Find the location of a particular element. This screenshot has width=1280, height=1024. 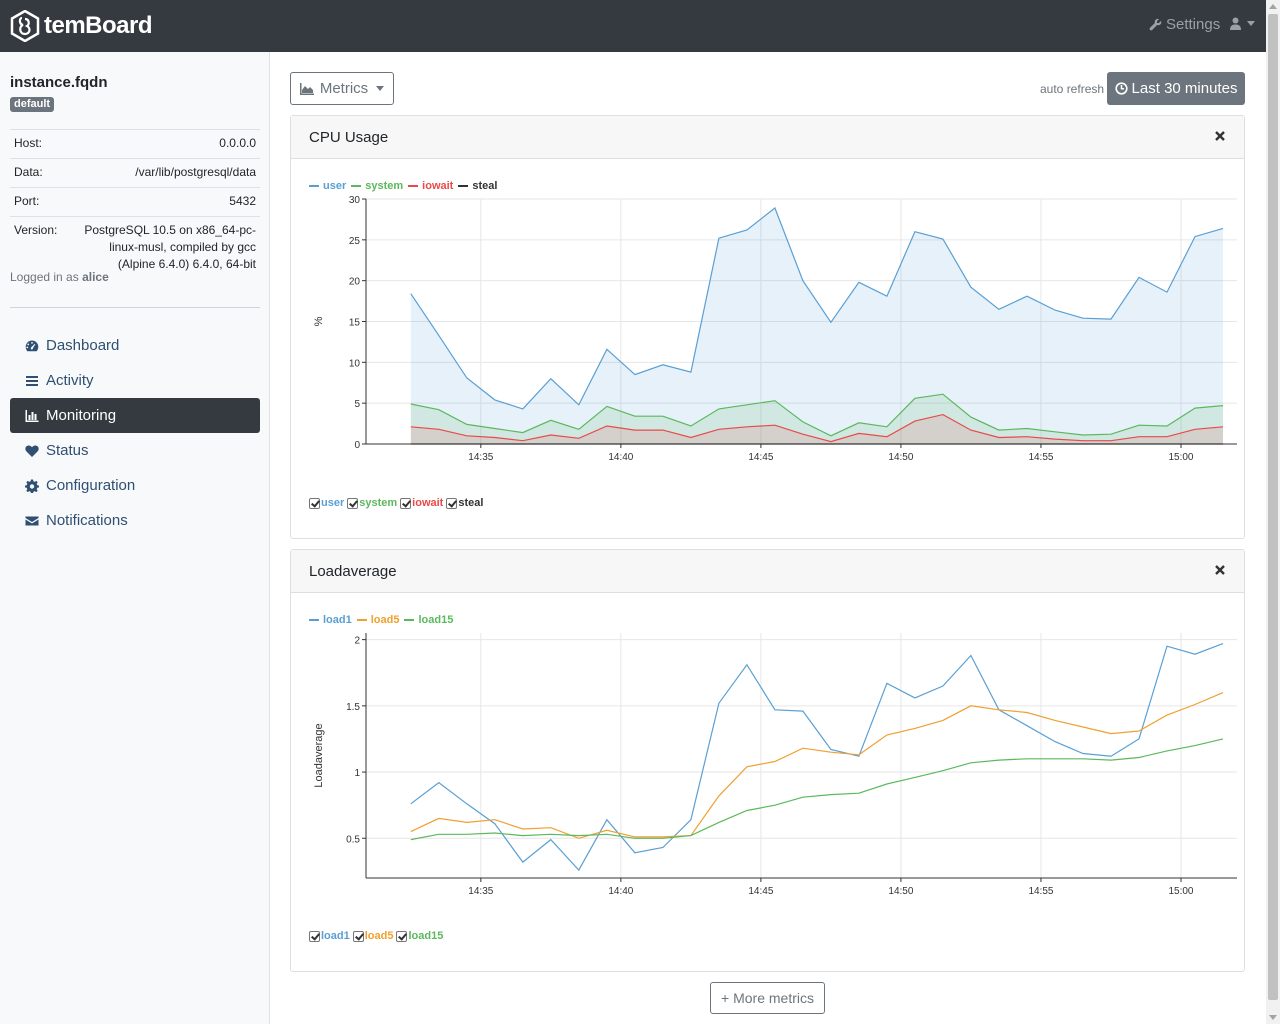

x-tick-label: 14:55 is located at coordinates (1040, 457).